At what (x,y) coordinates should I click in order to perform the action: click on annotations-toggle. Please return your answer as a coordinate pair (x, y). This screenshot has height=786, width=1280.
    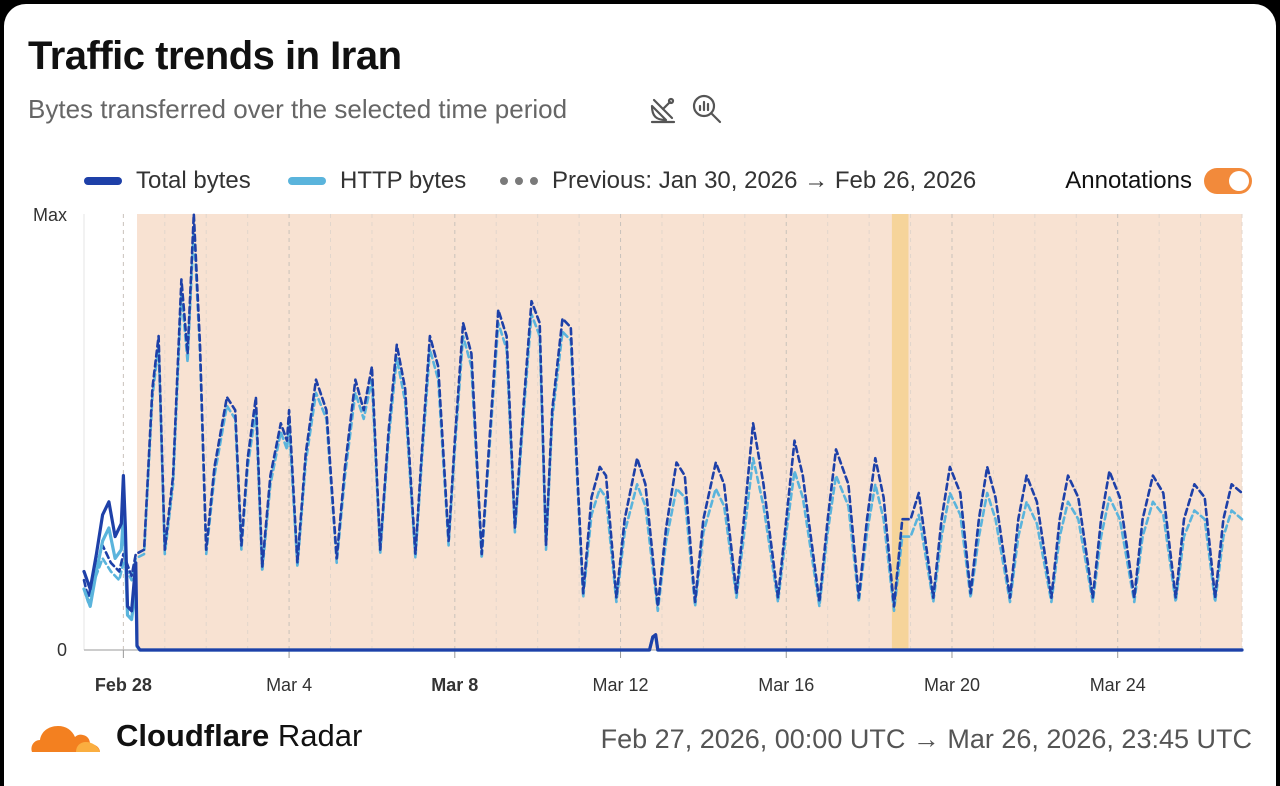
    Looking at the image, I should click on (1228, 181).